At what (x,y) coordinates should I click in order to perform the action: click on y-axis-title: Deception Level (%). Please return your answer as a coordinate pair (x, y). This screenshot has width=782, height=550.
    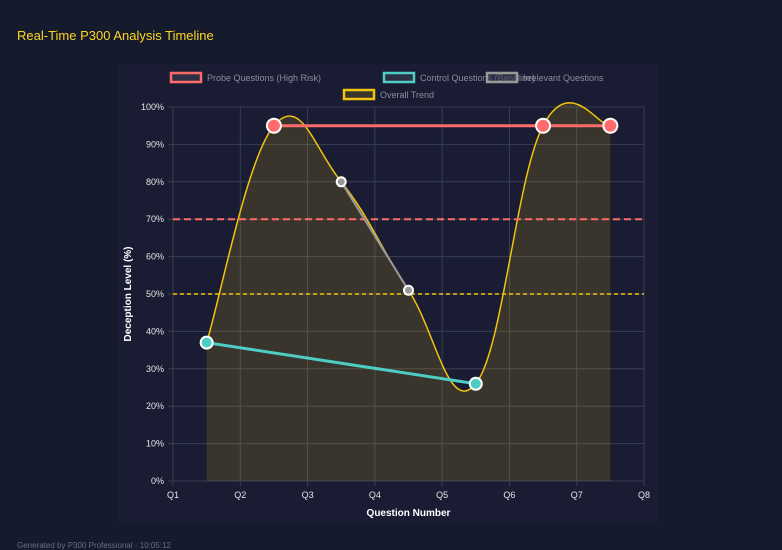
    Looking at the image, I should click on (128, 293).